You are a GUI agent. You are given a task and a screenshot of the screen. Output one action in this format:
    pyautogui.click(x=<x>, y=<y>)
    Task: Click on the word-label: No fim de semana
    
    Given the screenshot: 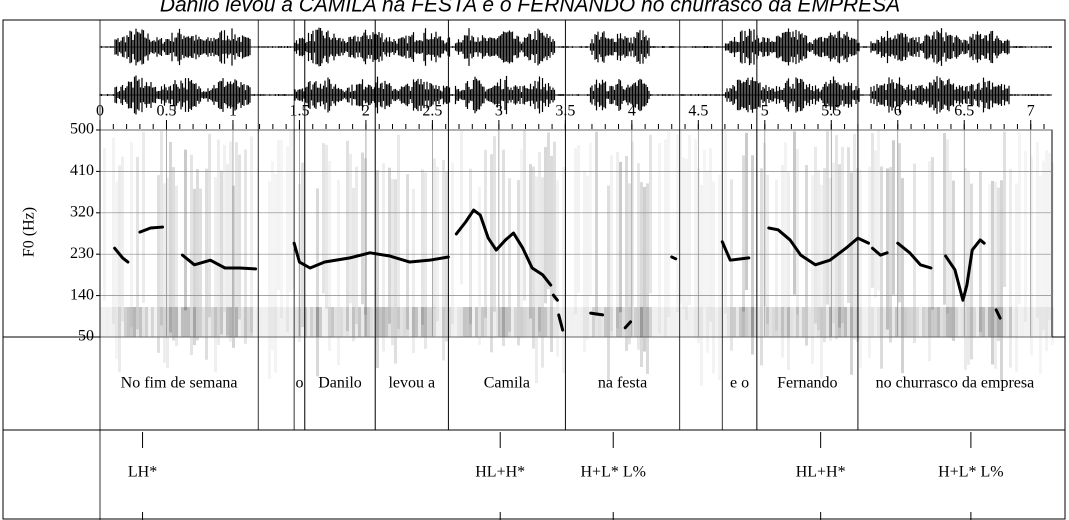 What is the action you would take?
    pyautogui.click(x=179, y=383)
    